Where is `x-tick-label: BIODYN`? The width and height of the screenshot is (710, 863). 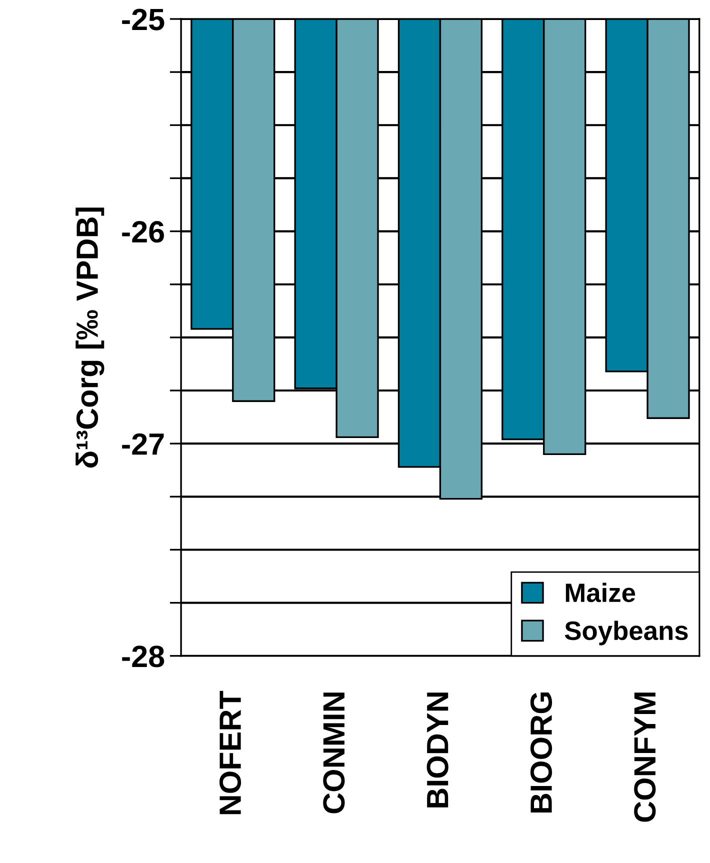
x-tick-label: BIODYN is located at coordinates (437, 750).